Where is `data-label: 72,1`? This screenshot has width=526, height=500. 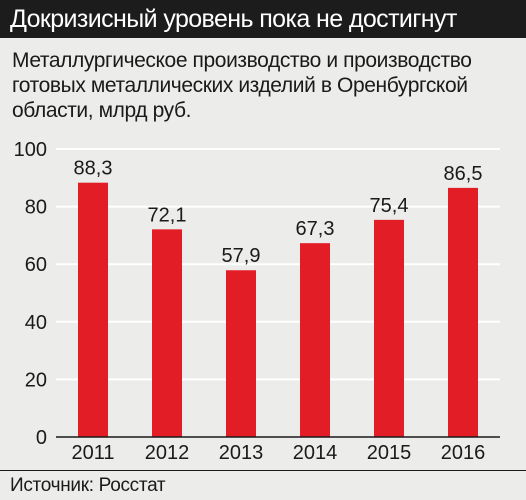 data-label: 72,1 is located at coordinates (167, 215).